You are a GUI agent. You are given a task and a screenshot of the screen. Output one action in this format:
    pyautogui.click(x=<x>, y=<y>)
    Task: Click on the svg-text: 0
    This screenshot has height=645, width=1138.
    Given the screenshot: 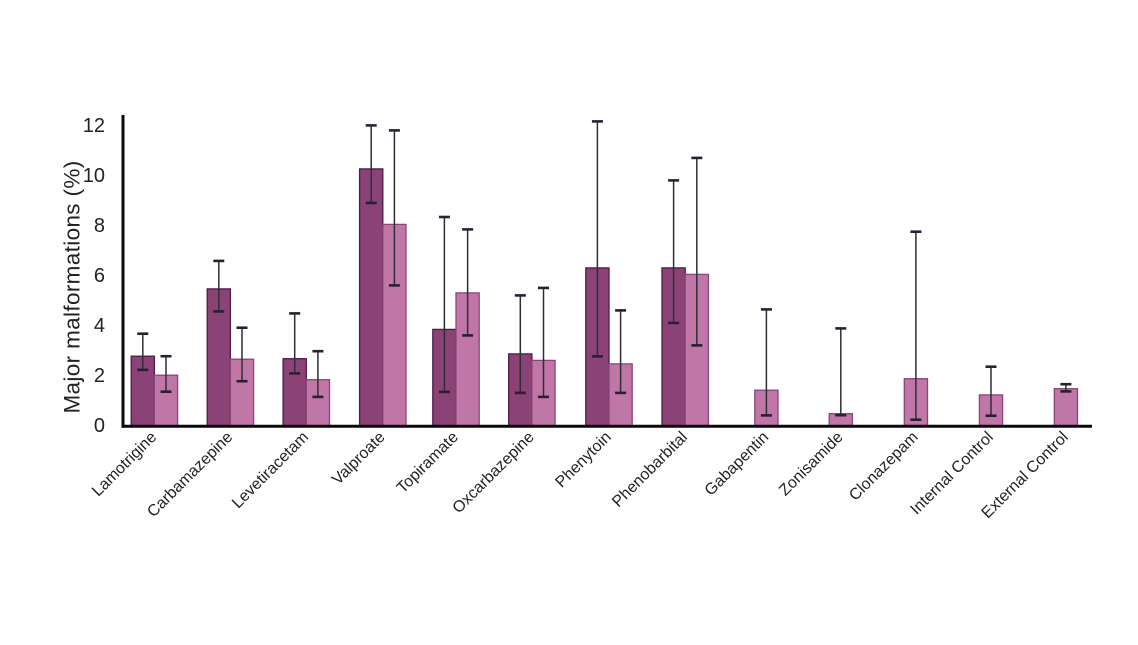 What is the action you would take?
    pyautogui.click(x=99, y=426)
    